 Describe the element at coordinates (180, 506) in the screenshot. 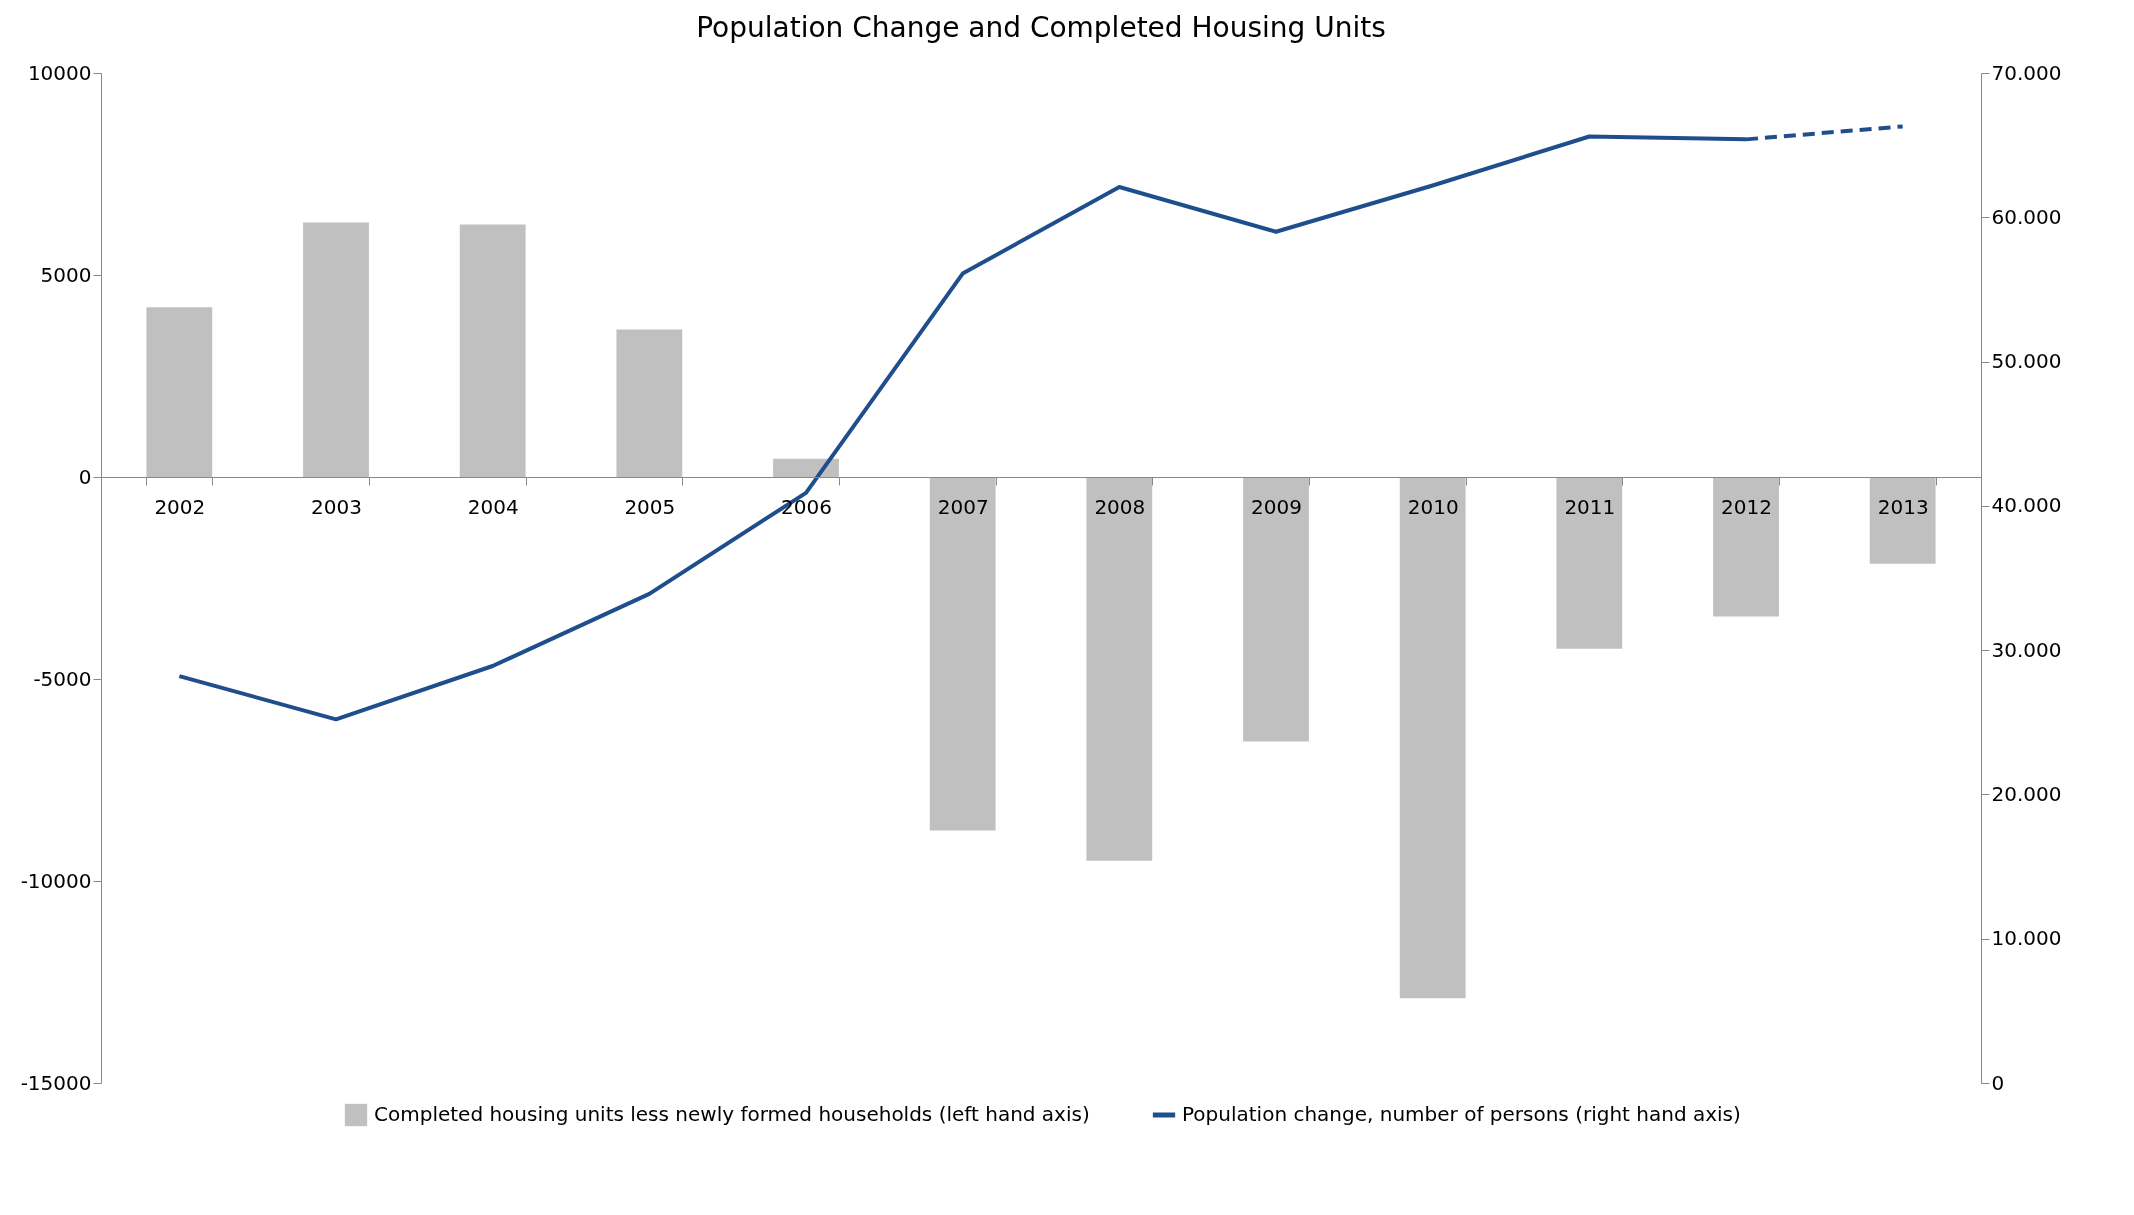

I see `x-tick-label: 2002` at that location.